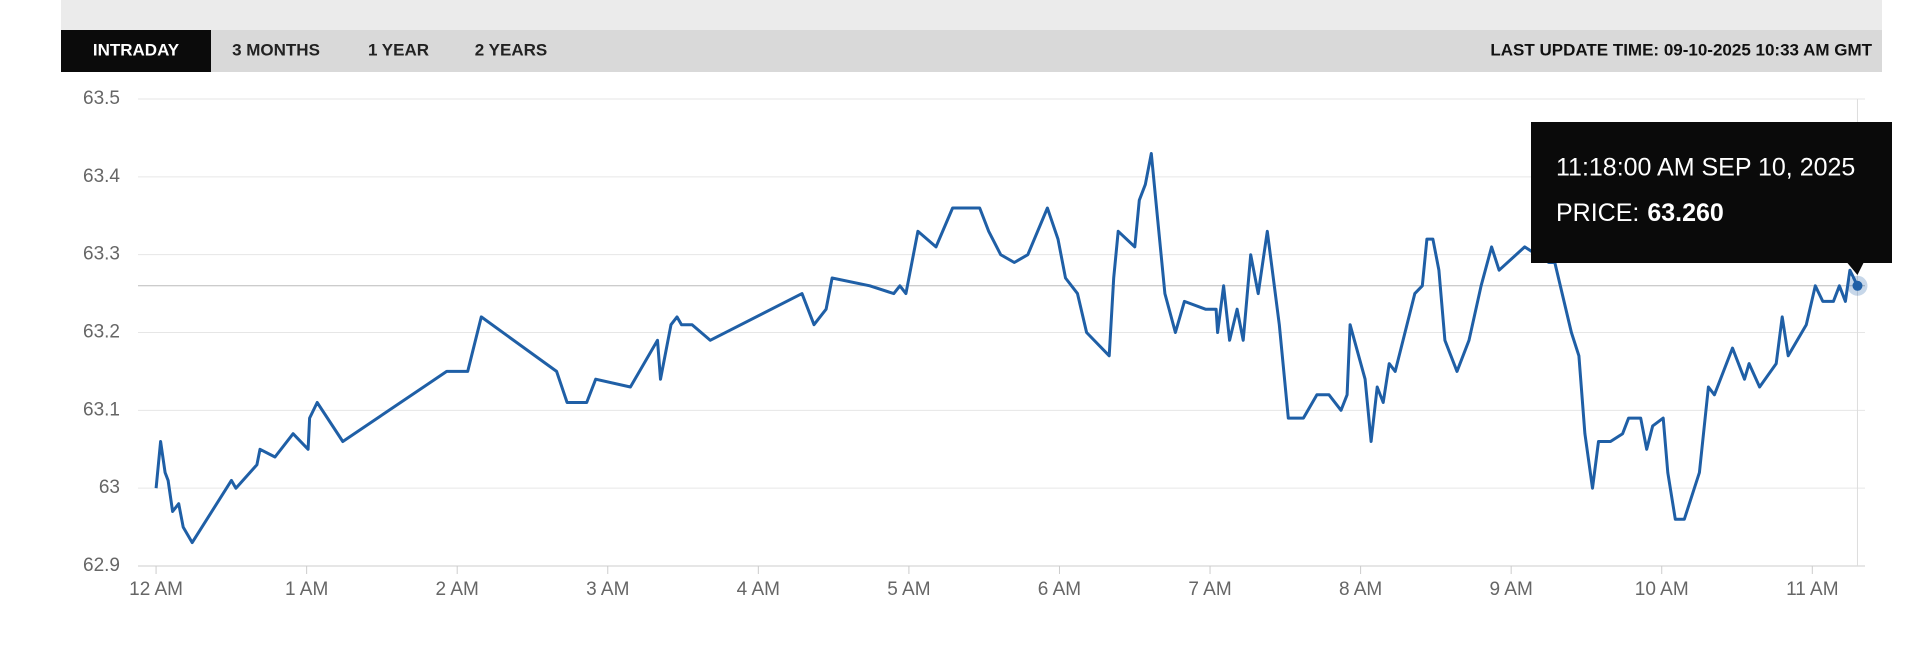 This screenshot has width=1920, height=651. I want to click on tab: 2 YEARS, so click(511, 49).